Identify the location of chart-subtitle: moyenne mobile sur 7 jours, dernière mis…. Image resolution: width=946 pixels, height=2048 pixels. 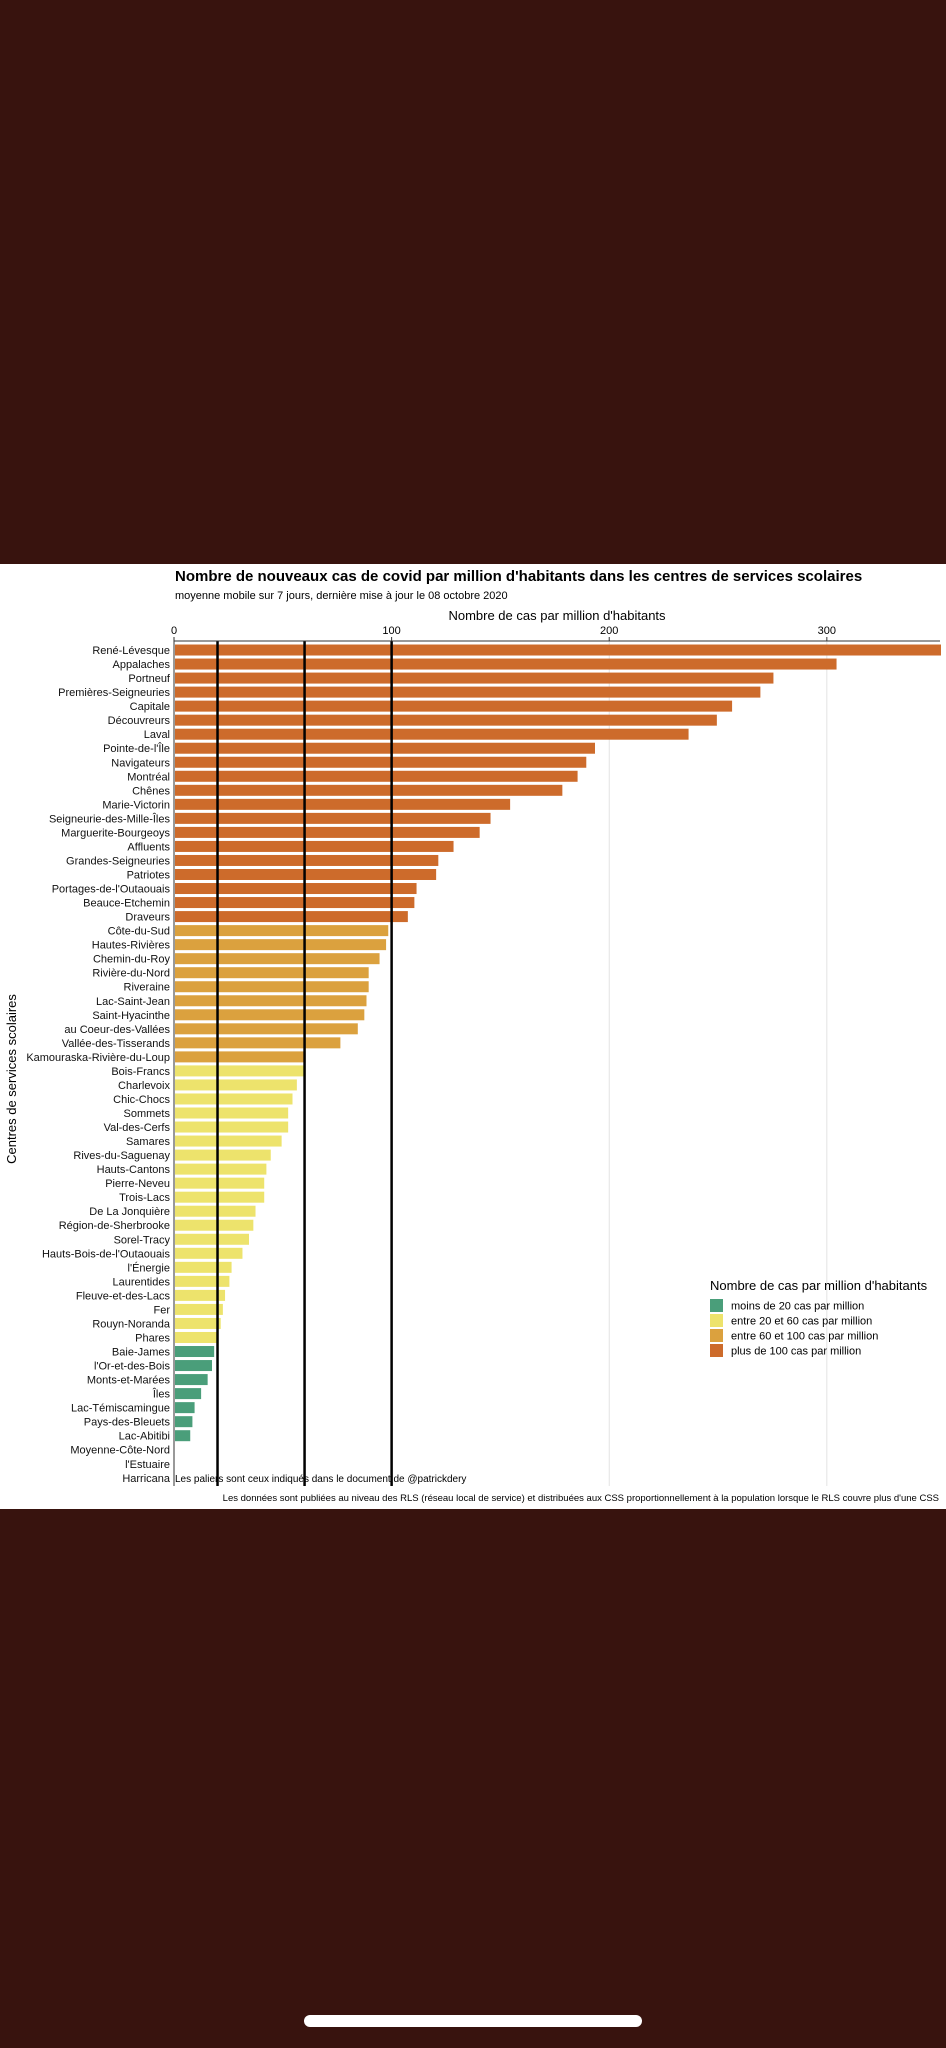
(341, 596).